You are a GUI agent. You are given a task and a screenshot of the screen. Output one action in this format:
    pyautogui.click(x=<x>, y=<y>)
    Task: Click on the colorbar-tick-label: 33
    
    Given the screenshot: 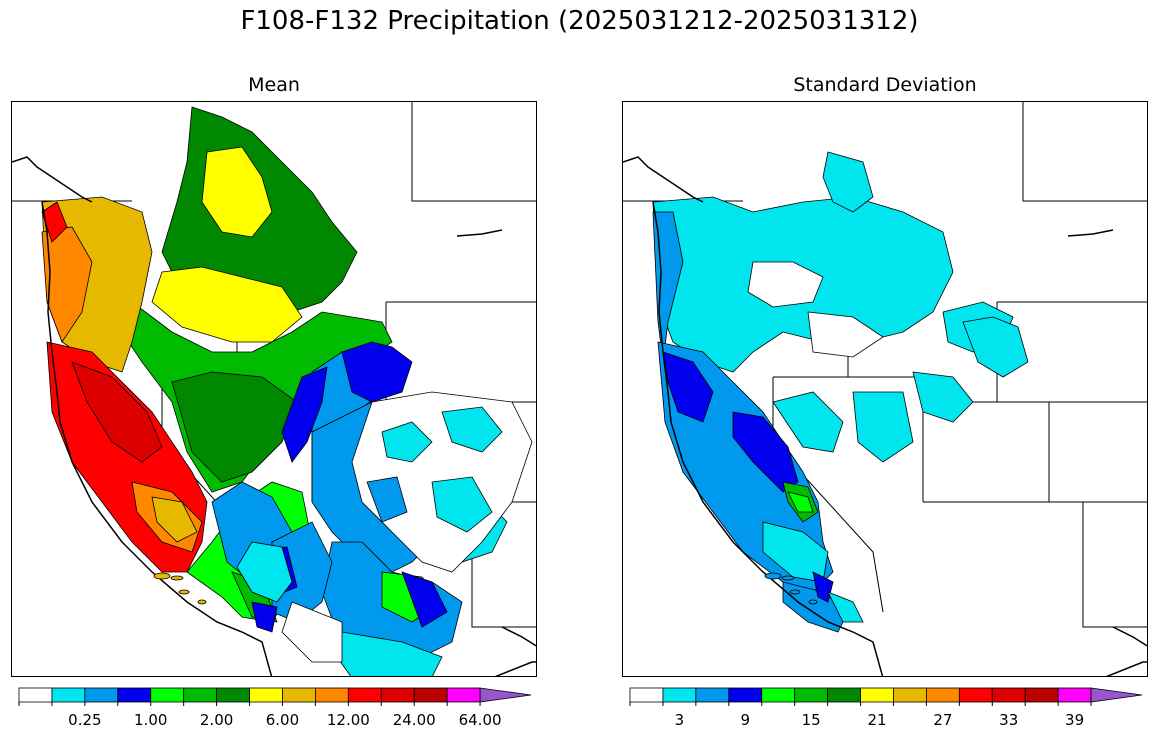 What is the action you would take?
    pyautogui.click(x=1009, y=720)
    